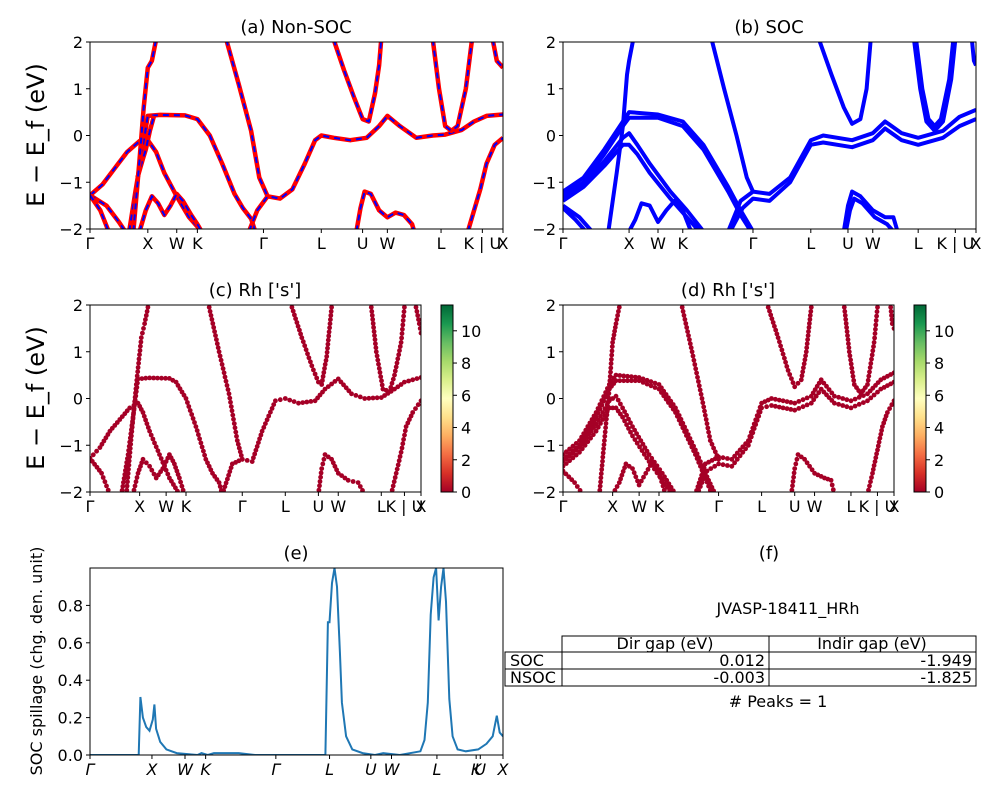 This screenshot has height=800, width=1000. Describe the element at coordinates (78, 305) in the screenshot. I see `y-tick-label: 2` at that location.